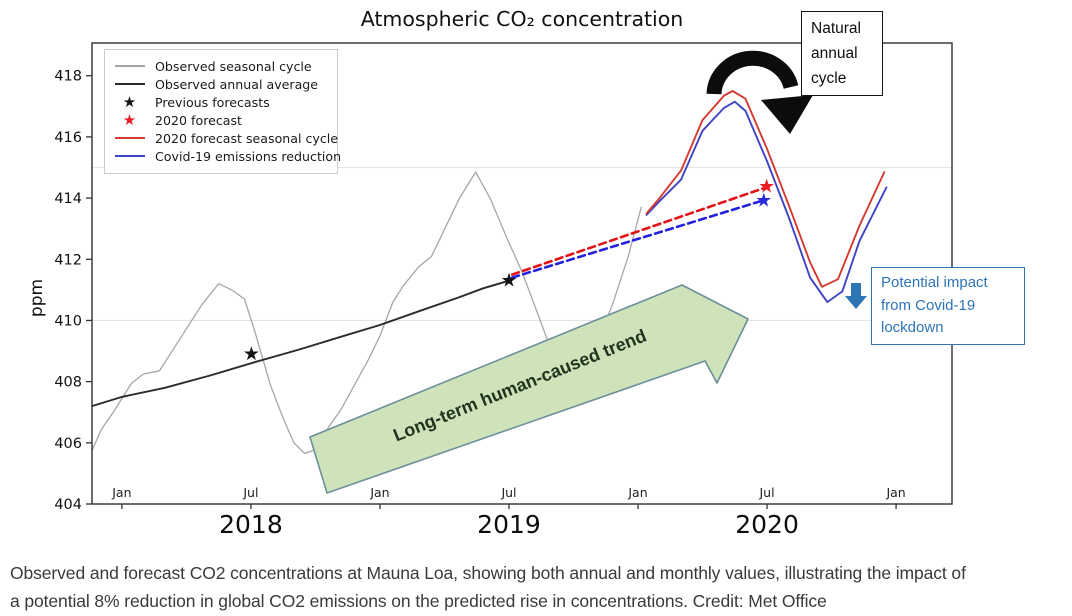 The height and width of the screenshot is (616, 1072). Describe the element at coordinates (198, 120) in the screenshot. I see `legend-label: 2020 forecast` at that location.